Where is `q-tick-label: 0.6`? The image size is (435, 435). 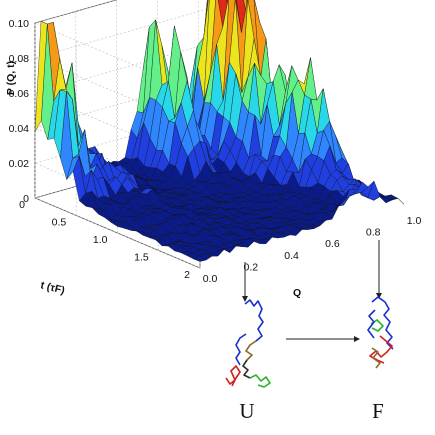
q-tick-label: 0.6 is located at coordinates (332, 244).